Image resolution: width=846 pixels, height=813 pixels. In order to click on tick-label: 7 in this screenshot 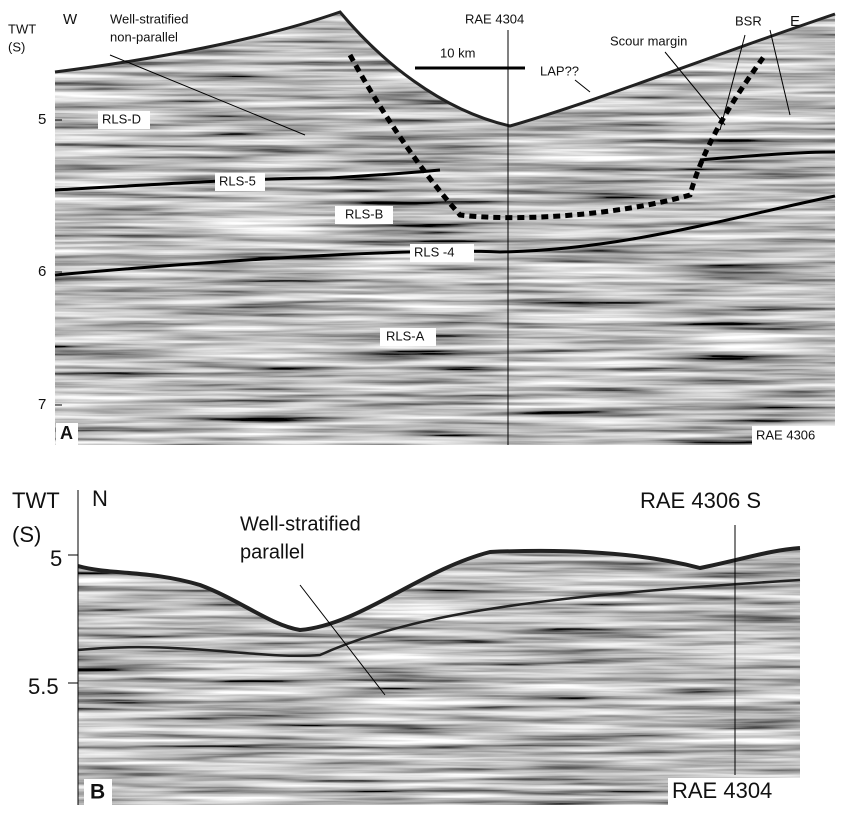, I will do `click(42, 404)`.